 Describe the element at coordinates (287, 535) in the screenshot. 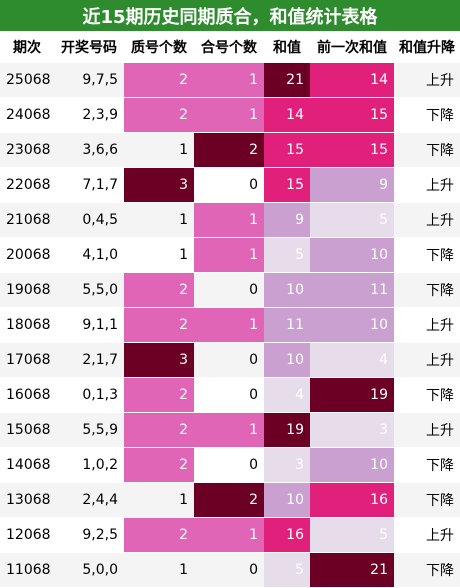

I see `cell-sum: 16` at that location.